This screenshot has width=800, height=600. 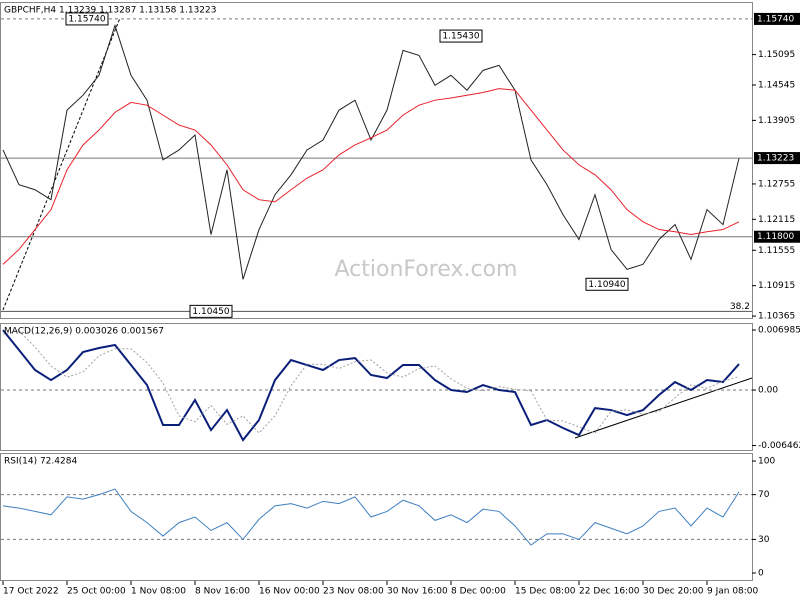 What do you see at coordinates (371, 517) in the screenshot?
I see `series-line` at bounding box center [371, 517].